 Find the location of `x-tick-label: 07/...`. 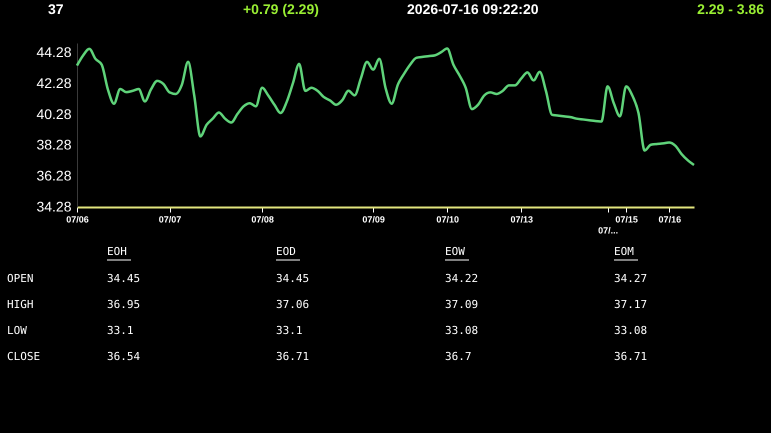

x-tick-label: 07/... is located at coordinates (608, 231).